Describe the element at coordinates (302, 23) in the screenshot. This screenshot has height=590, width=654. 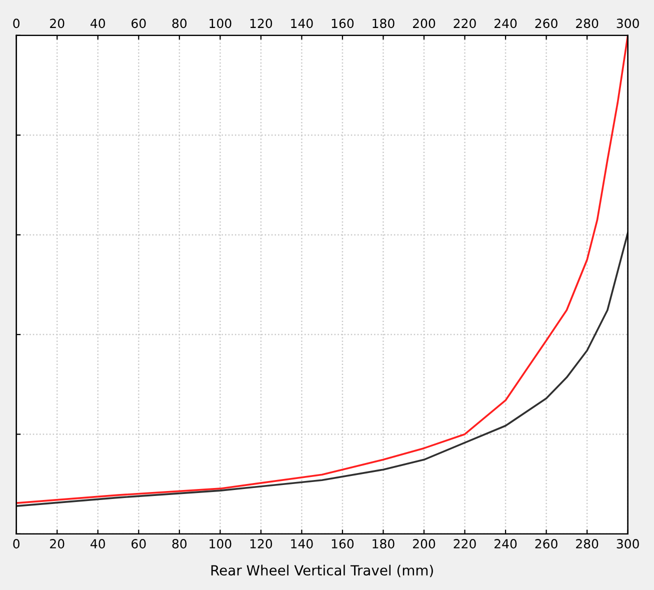
I see `x2-tick-label: 140` at that location.